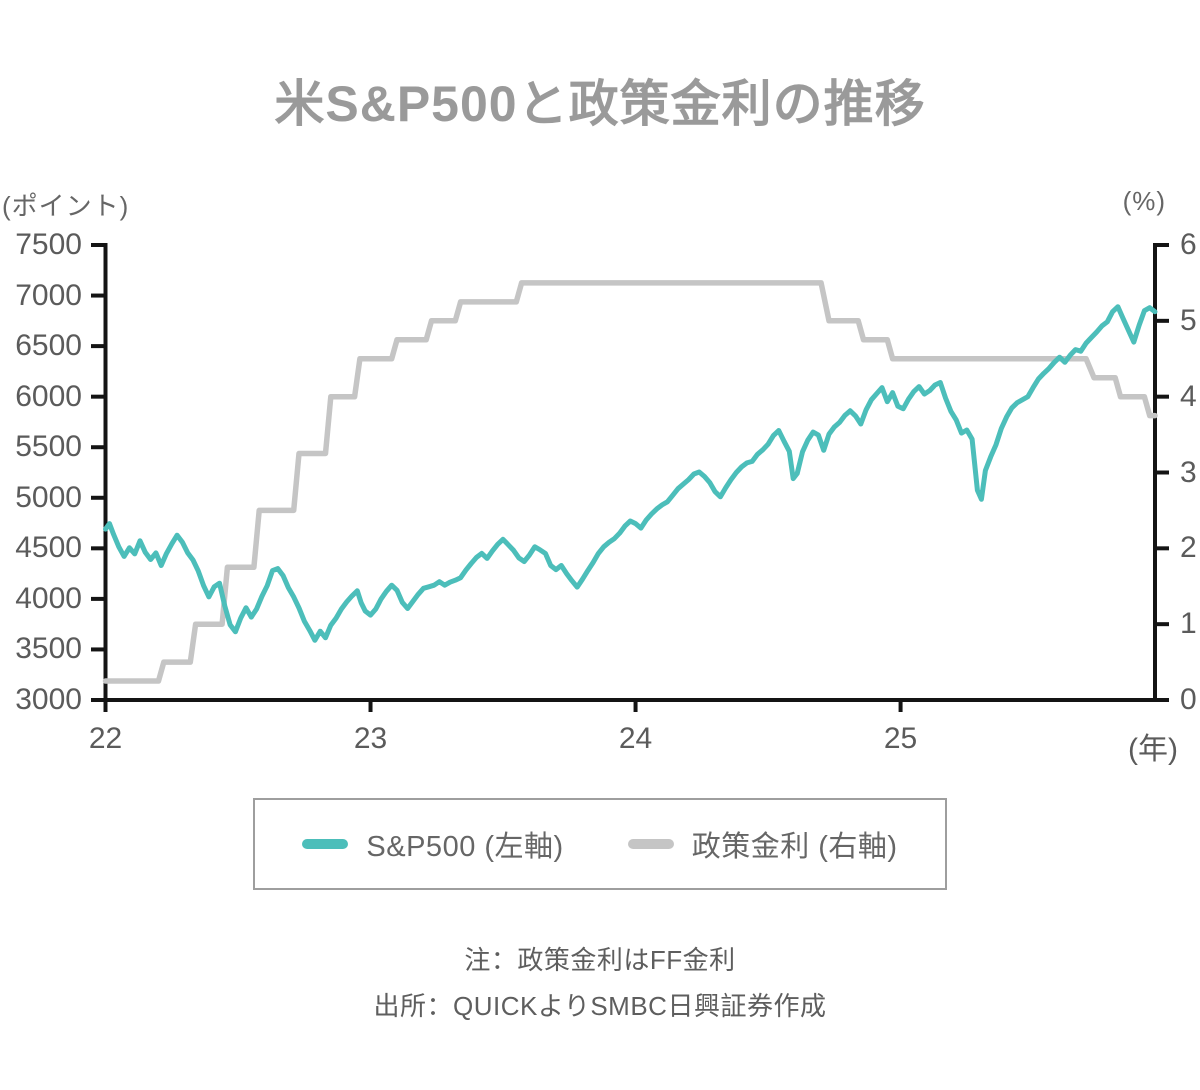  I want to click on legend: S&P500 (左軸) 政策金利 (右軸), so click(600, 844).